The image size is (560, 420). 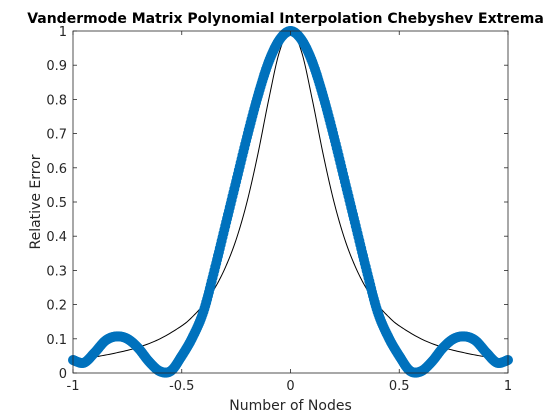 I want to click on y-tick-label: 1, so click(x=63, y=32).